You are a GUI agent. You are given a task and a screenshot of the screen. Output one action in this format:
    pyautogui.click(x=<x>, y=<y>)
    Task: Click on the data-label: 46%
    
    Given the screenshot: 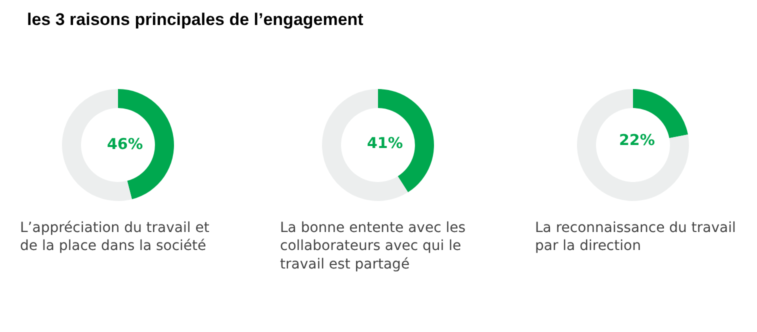 What is the action you would take?
    pyautogui.click(x=125, y=144)
    